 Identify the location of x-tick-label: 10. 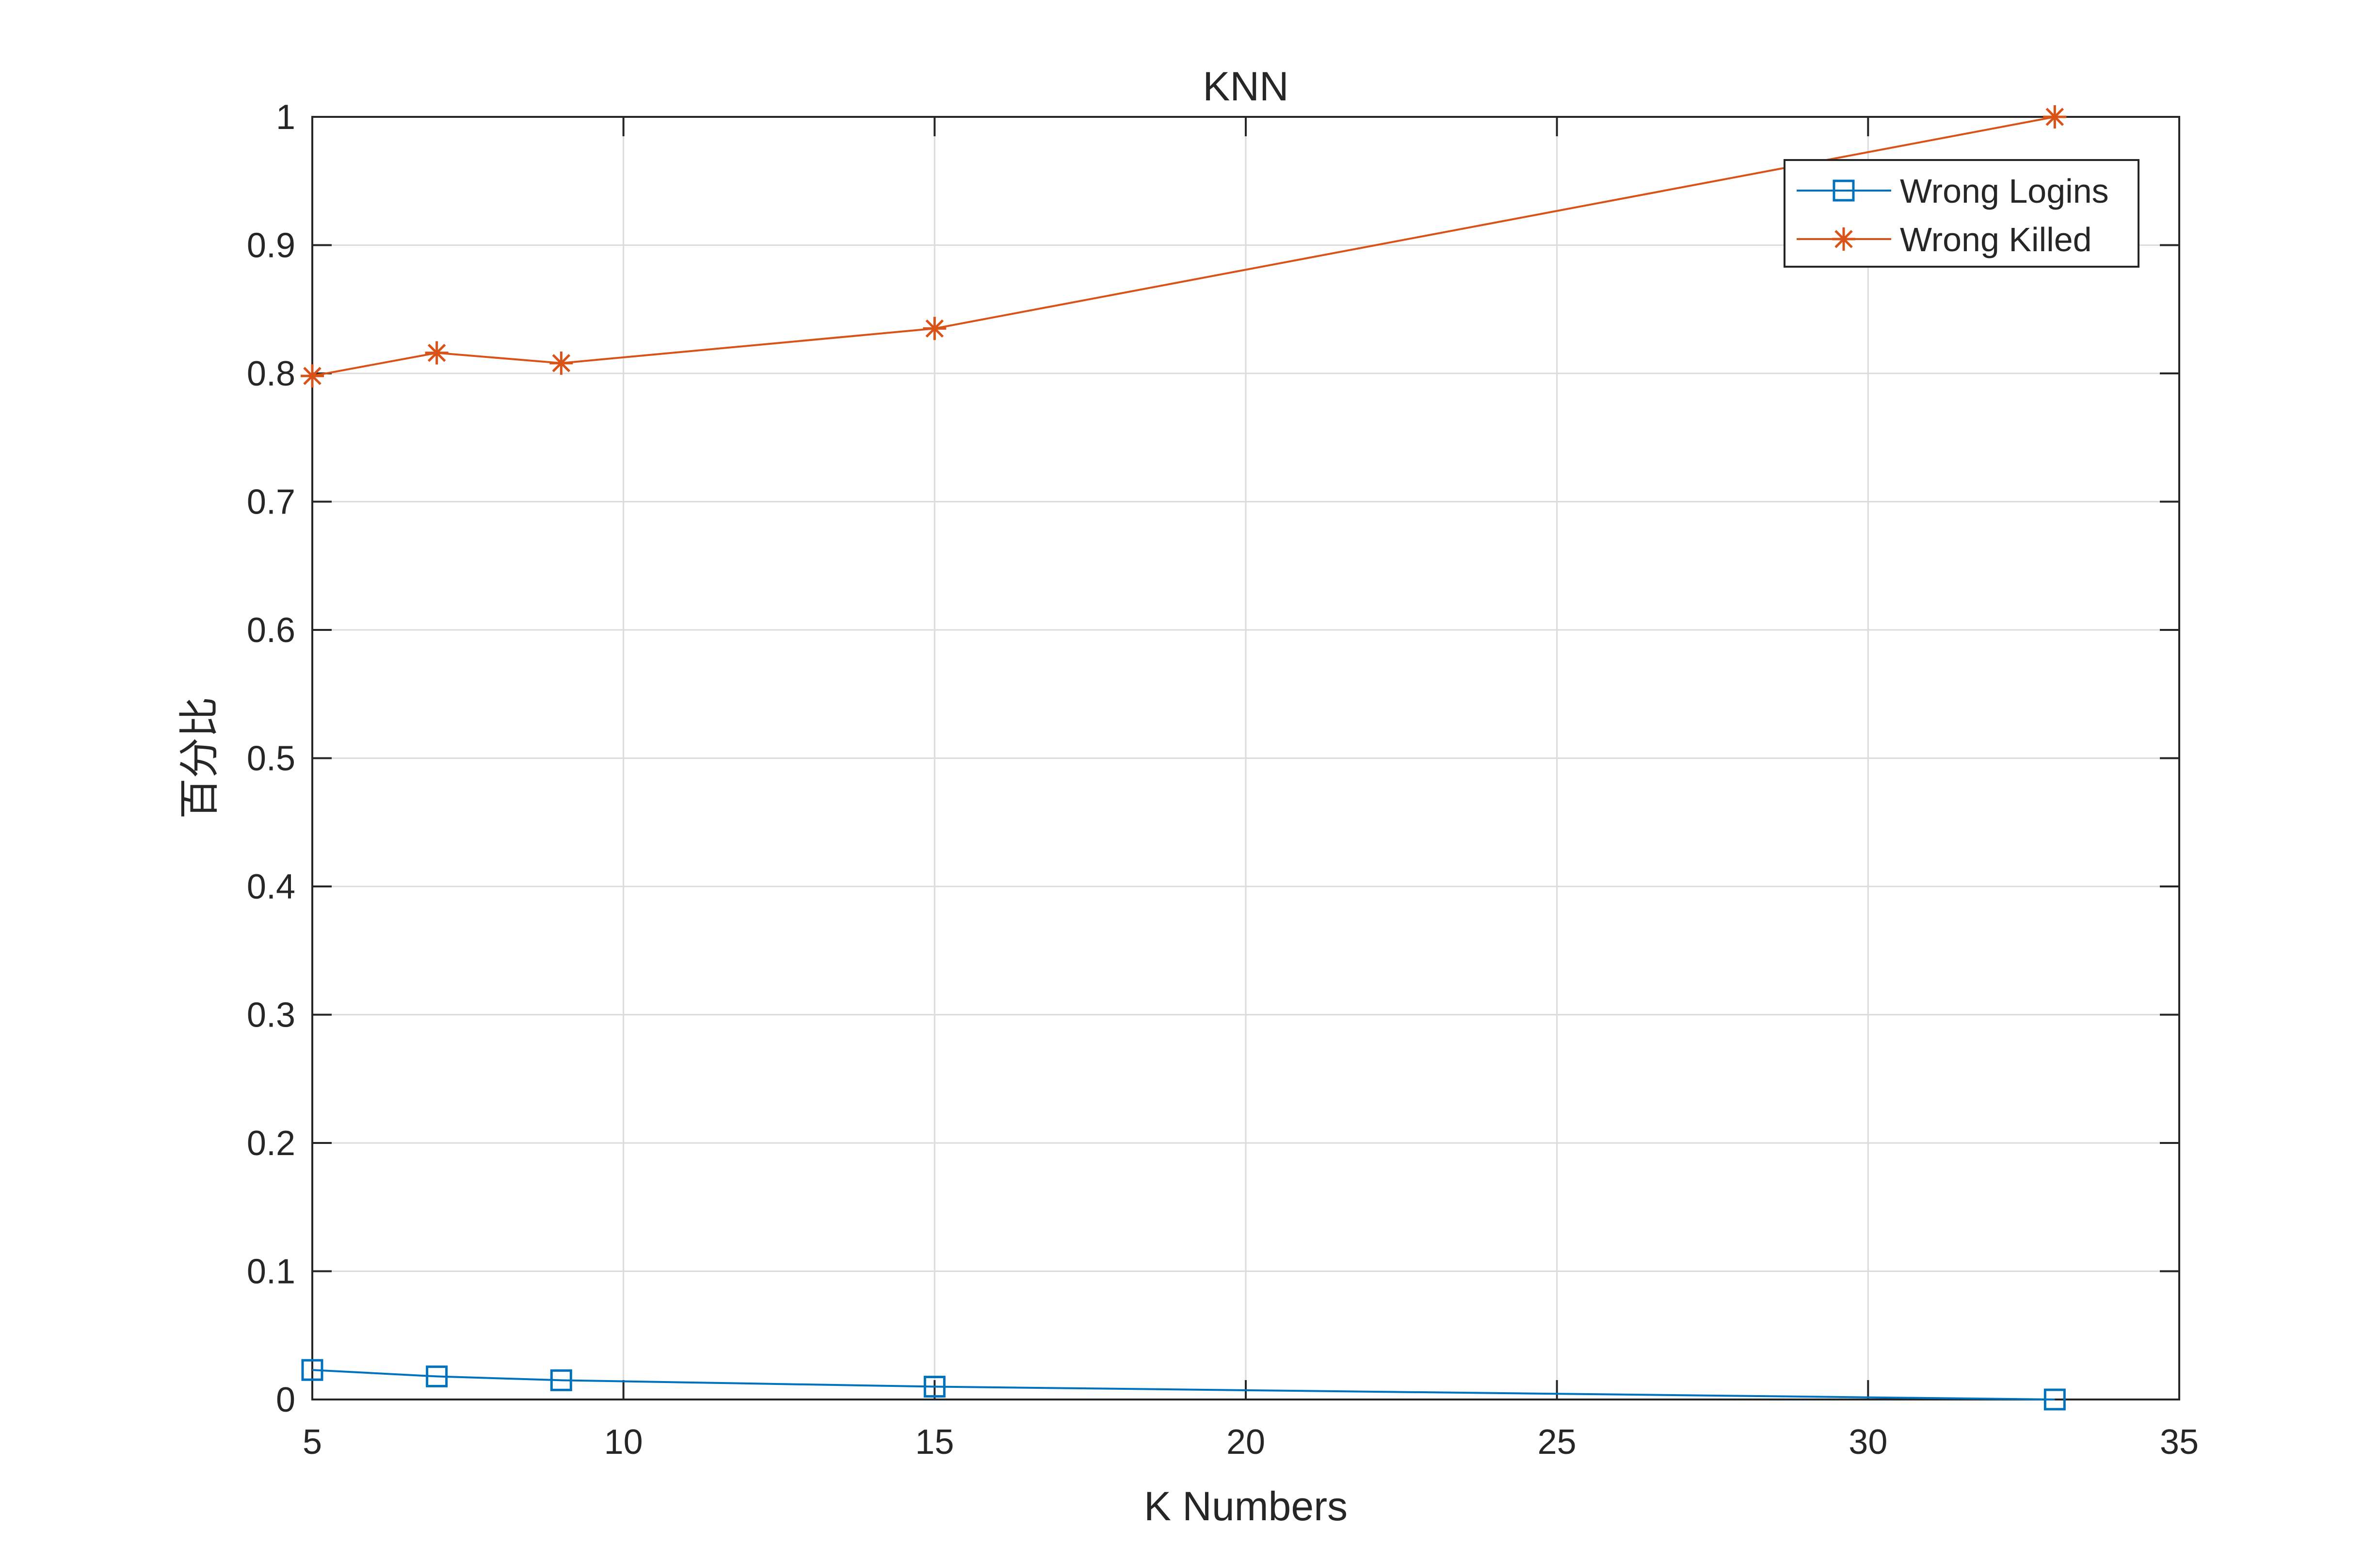
(623, 1442).